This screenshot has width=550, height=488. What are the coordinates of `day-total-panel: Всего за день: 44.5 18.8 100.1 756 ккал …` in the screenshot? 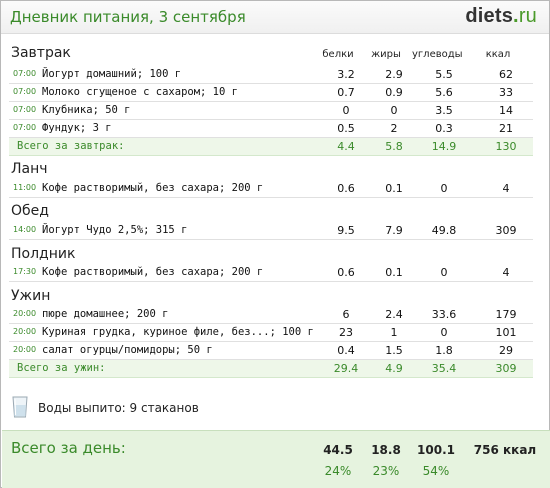 It's located at (276, 459).